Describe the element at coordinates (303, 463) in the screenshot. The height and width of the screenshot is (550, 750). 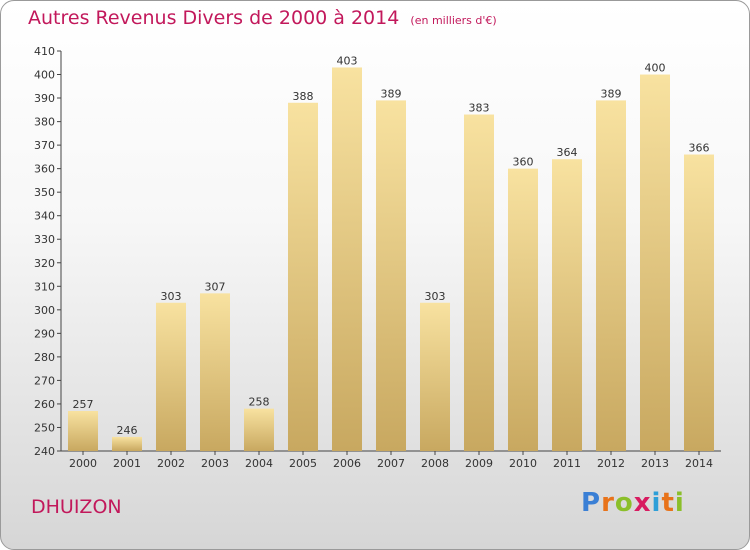
I see `x-tick-label: 2005` at that location.